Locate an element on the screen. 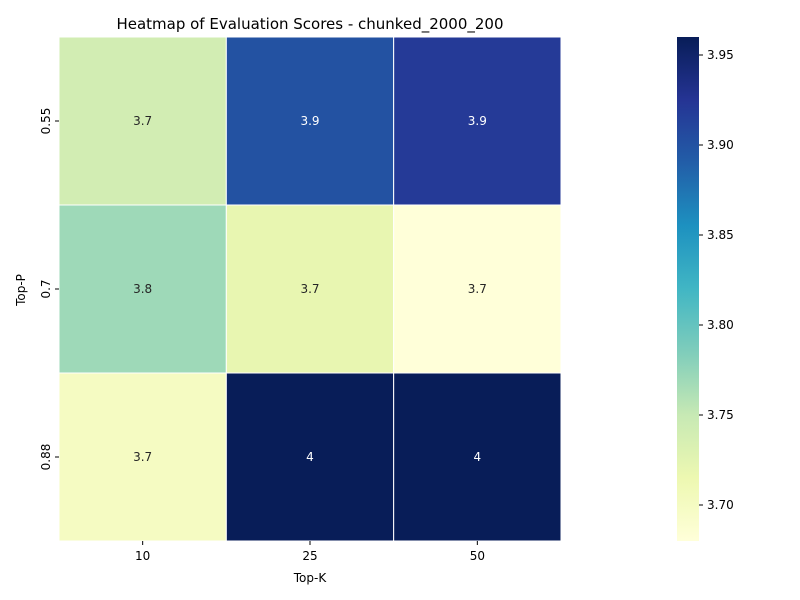 This screenshot has width=800, height=600. x-axis-ticks: 10 25 50 is located at coordinates (310, 552).